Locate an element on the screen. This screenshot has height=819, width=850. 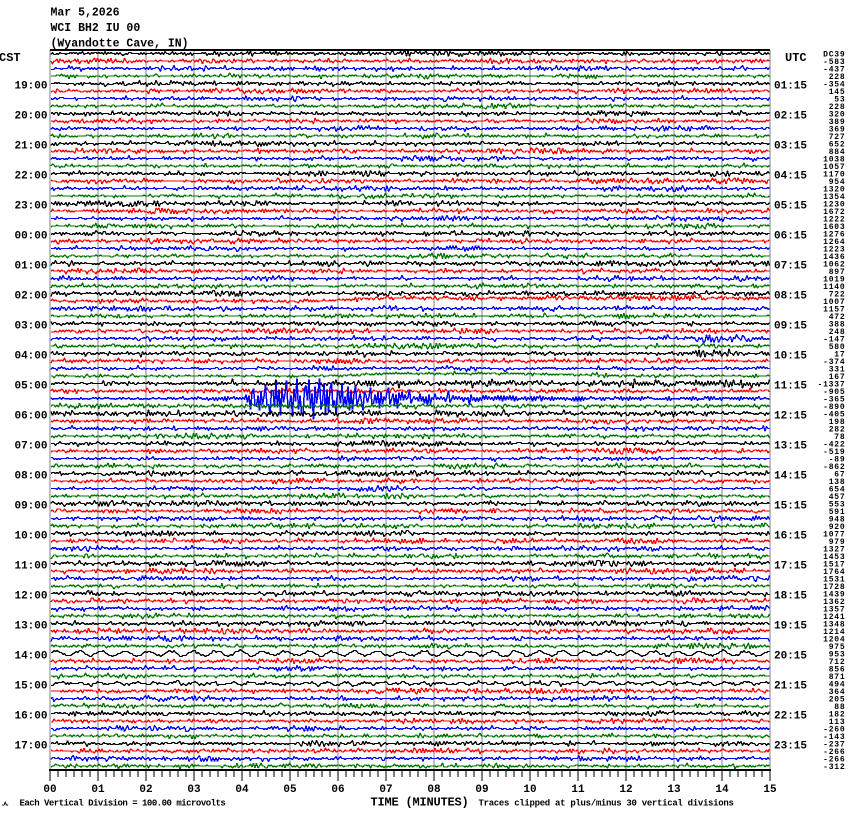
svg-text: 05:15 is located at coordinates (790, 207).